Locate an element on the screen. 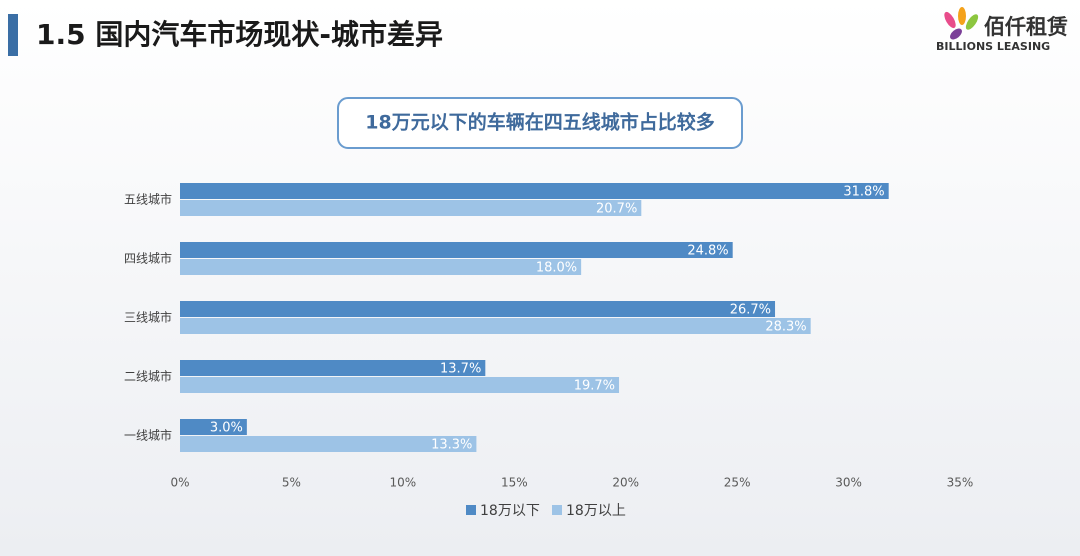 Image resolution: width=1080 pixels, height=556 pixels. x-tick-label: 25% is located at coordinates (737, 483).